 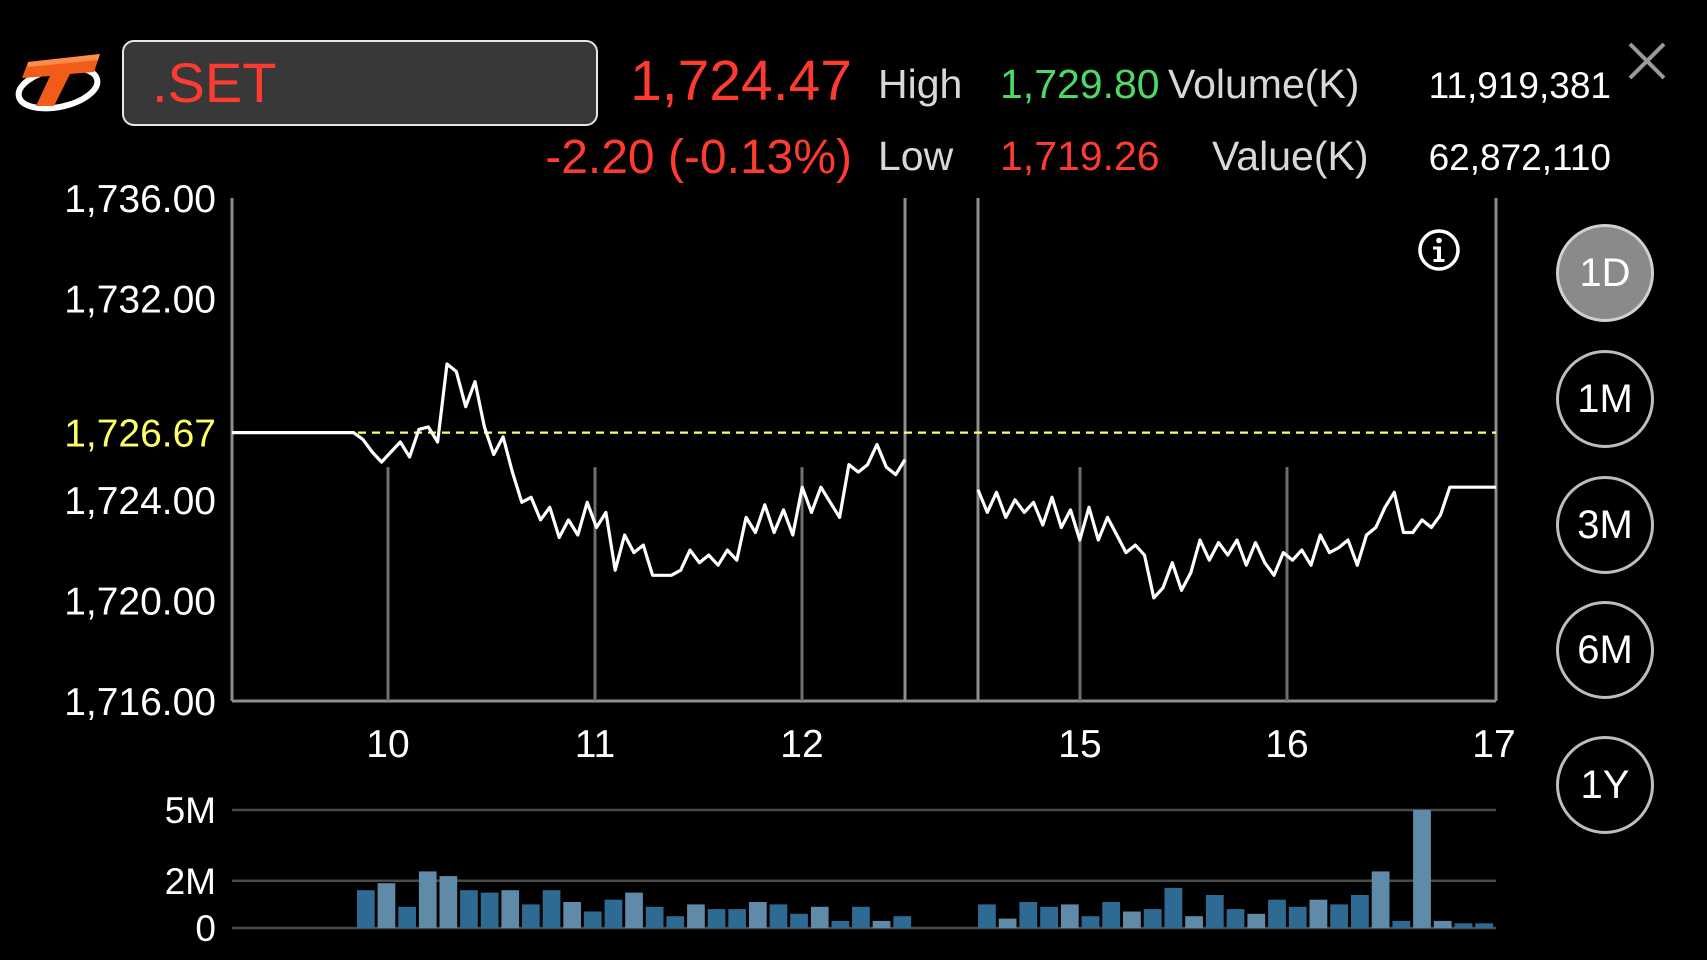 I want to click on last-price: 1,724.47, so click(x=741, y=81).